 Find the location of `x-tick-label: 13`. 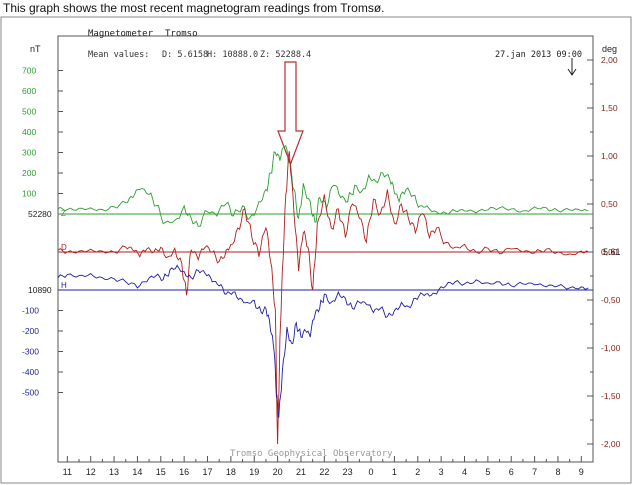

x-tick-label: 13 is located at coordinates (114, 472).